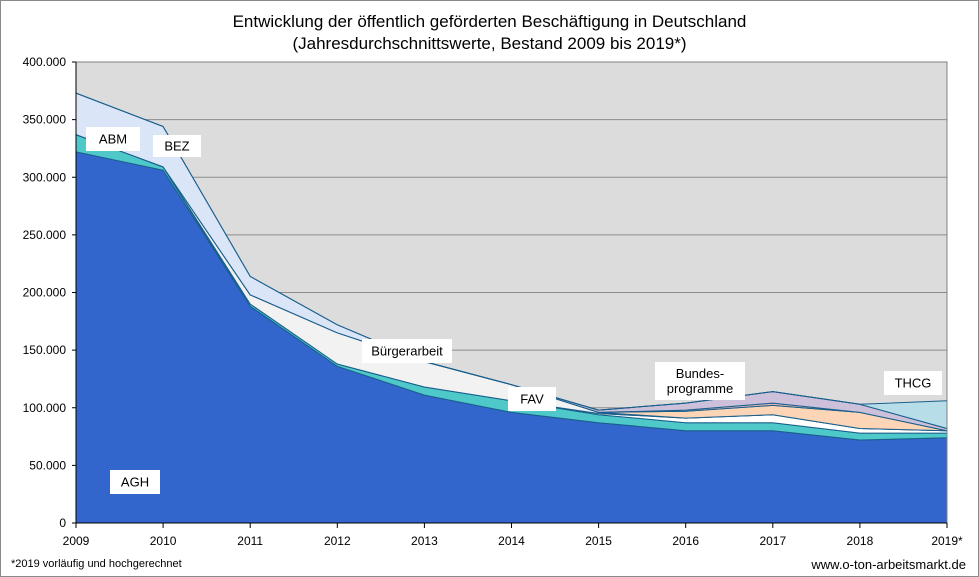 Image resolution: width=979 pixels, height=577 pixels. I want to click on x-tick-label: 2015, so click(598, 541).